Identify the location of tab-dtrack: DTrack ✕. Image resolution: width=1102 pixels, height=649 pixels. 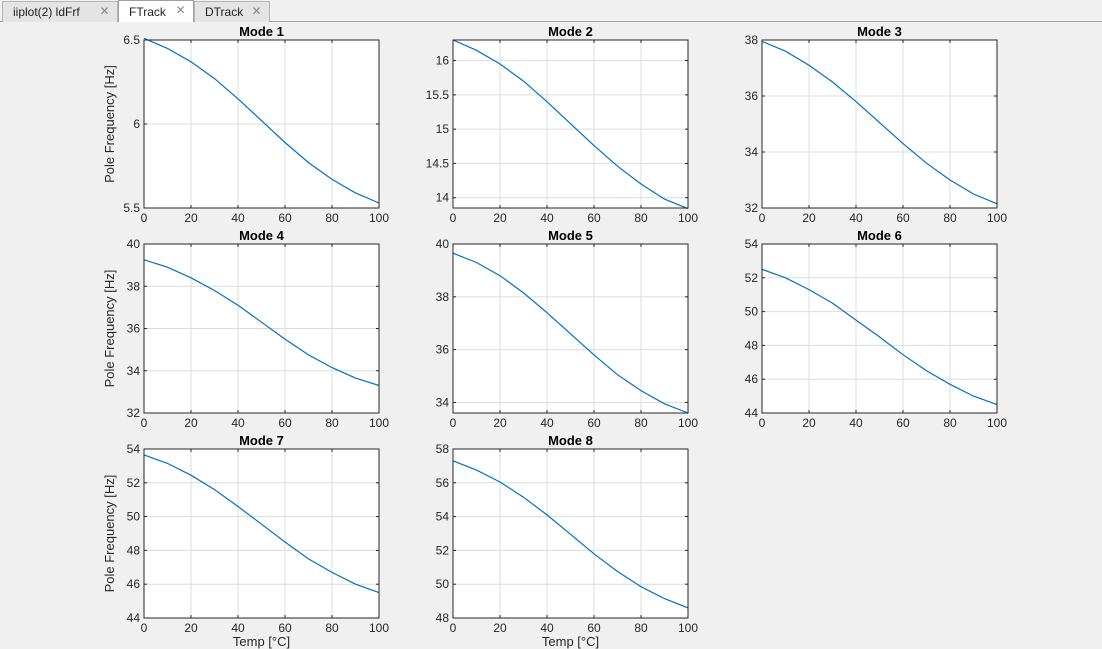
(232, 11).